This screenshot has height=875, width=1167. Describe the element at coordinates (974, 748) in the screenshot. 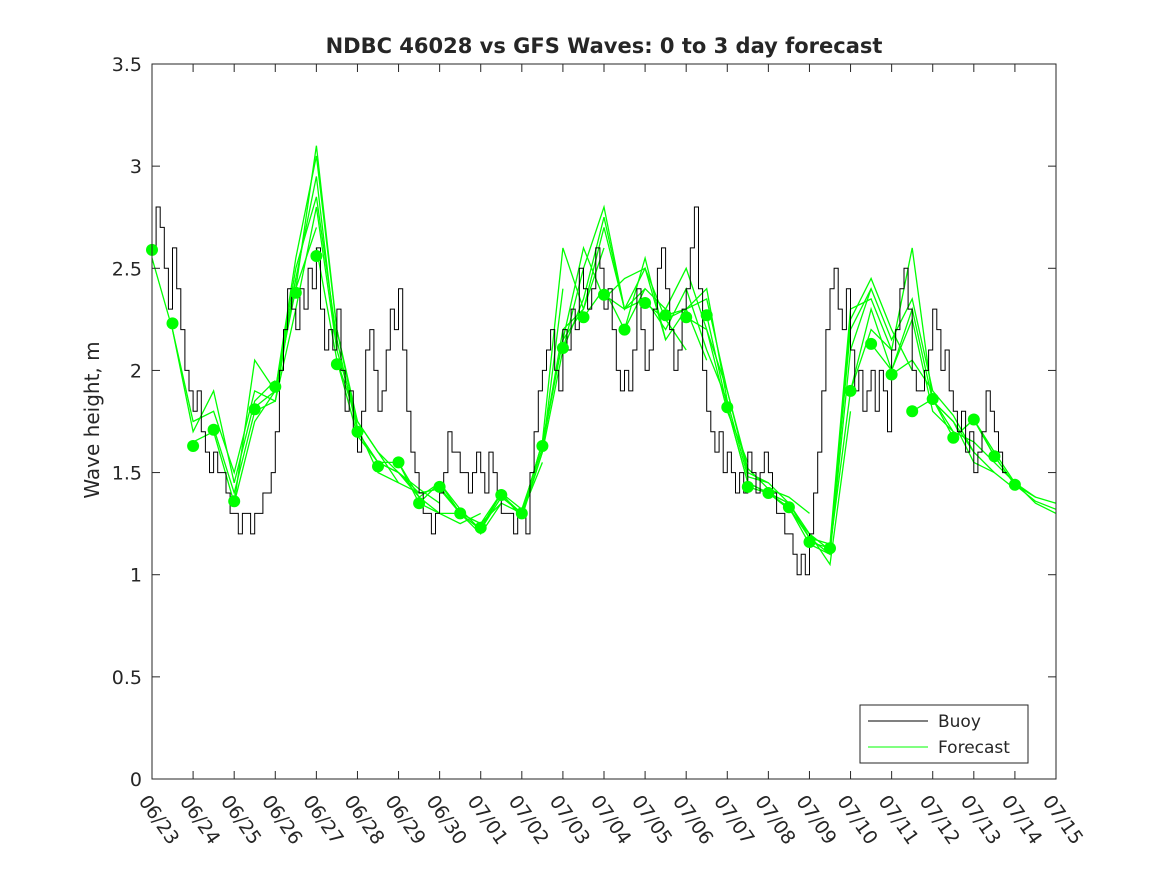

I see `legend-label-forecast: Forecast` at that location.